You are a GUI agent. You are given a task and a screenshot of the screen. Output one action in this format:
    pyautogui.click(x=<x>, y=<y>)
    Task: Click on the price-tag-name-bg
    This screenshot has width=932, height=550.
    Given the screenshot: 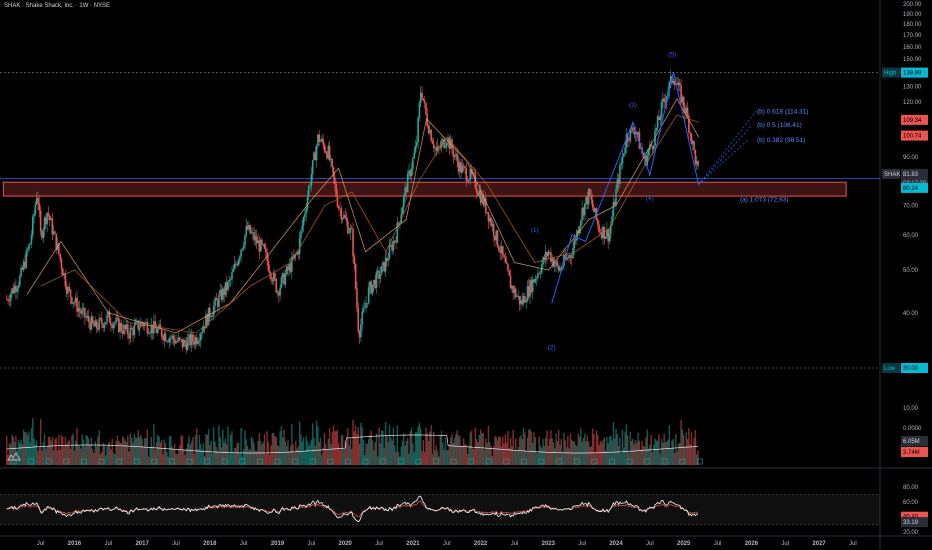 What is the action you would take?
    pyautogui.click(x=891, y=173)
    